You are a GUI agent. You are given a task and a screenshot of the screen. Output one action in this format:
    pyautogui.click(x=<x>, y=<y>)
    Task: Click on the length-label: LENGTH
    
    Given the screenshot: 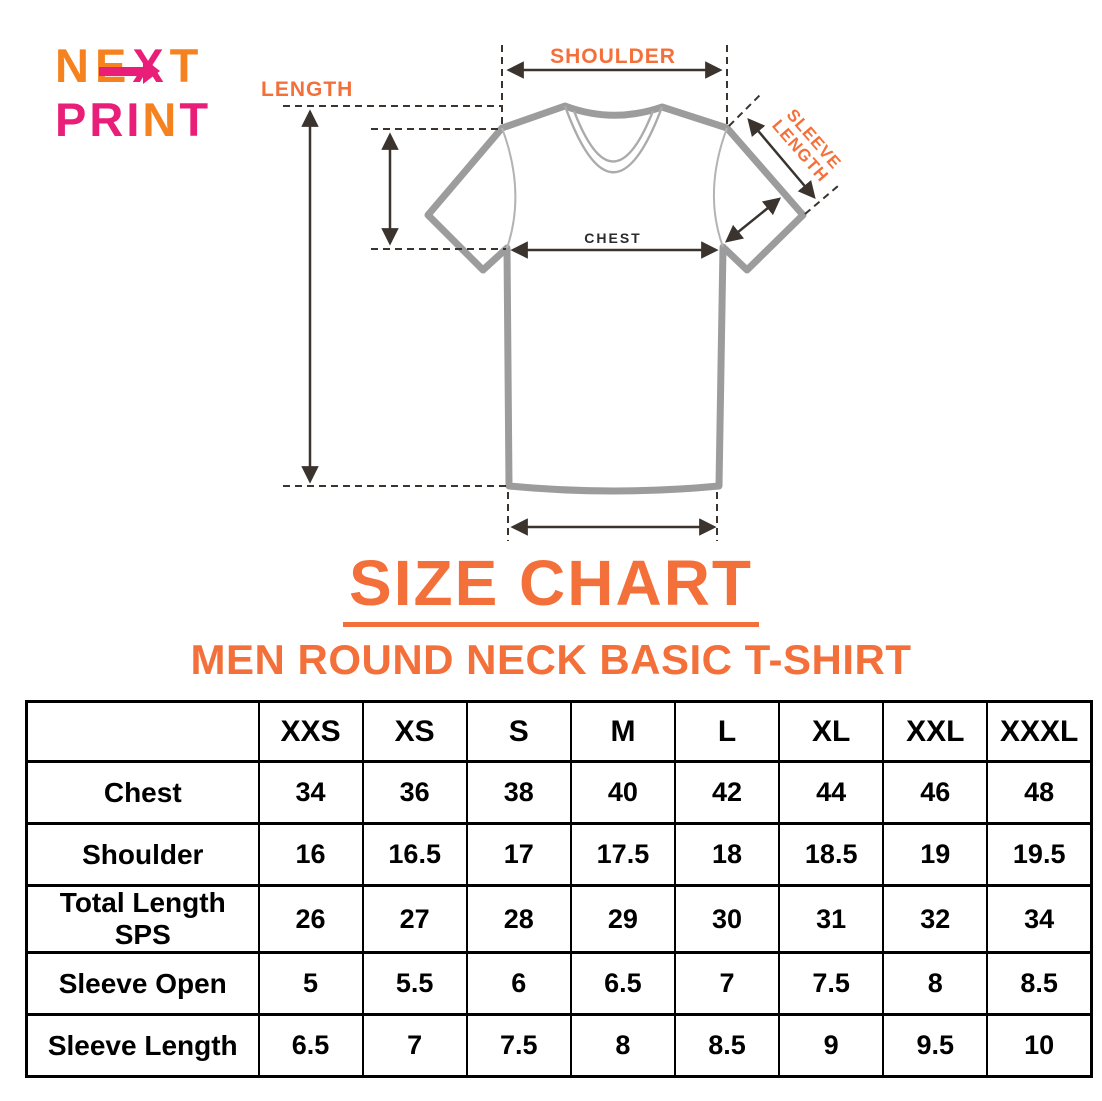 What is the action you would take?
    pyautogui.click(x=307, y=89)
    